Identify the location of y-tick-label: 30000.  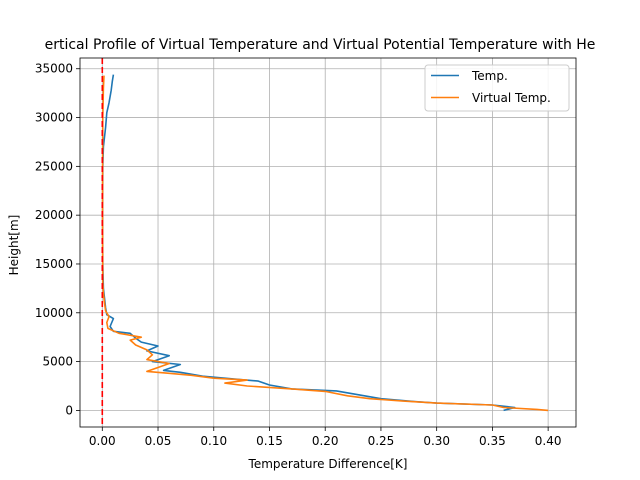
(54, 118).